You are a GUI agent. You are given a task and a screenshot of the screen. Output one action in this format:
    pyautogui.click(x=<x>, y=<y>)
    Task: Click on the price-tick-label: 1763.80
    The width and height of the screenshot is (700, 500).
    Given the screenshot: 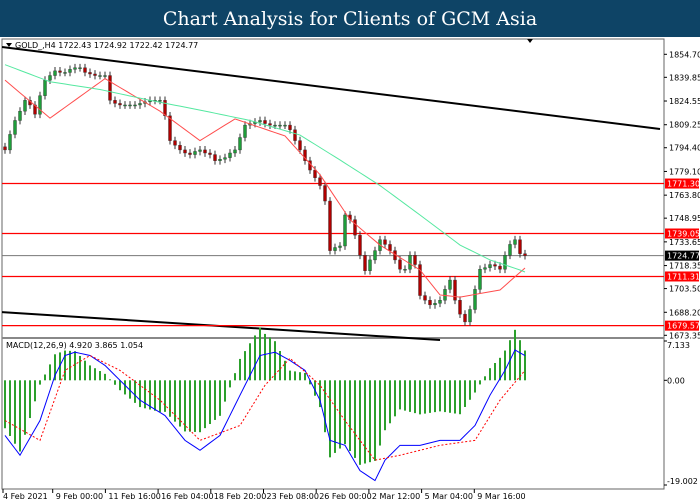 What is the action you would take?
    pyautogui.click(x=684, y=195)
    